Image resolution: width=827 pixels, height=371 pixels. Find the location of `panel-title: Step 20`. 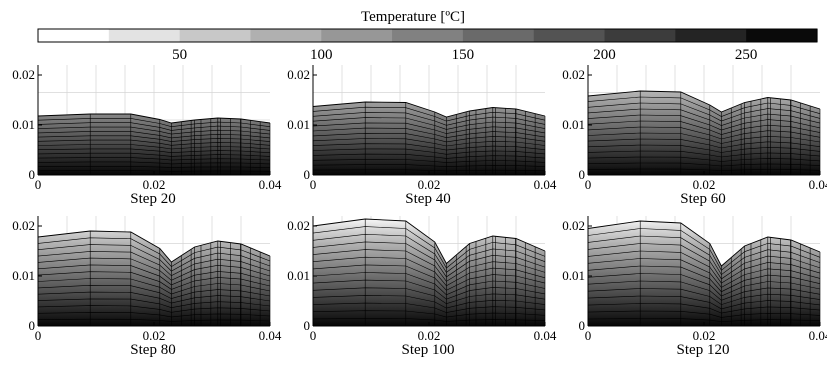

panel-title: Step 20 is located at coordinates (152, 199).